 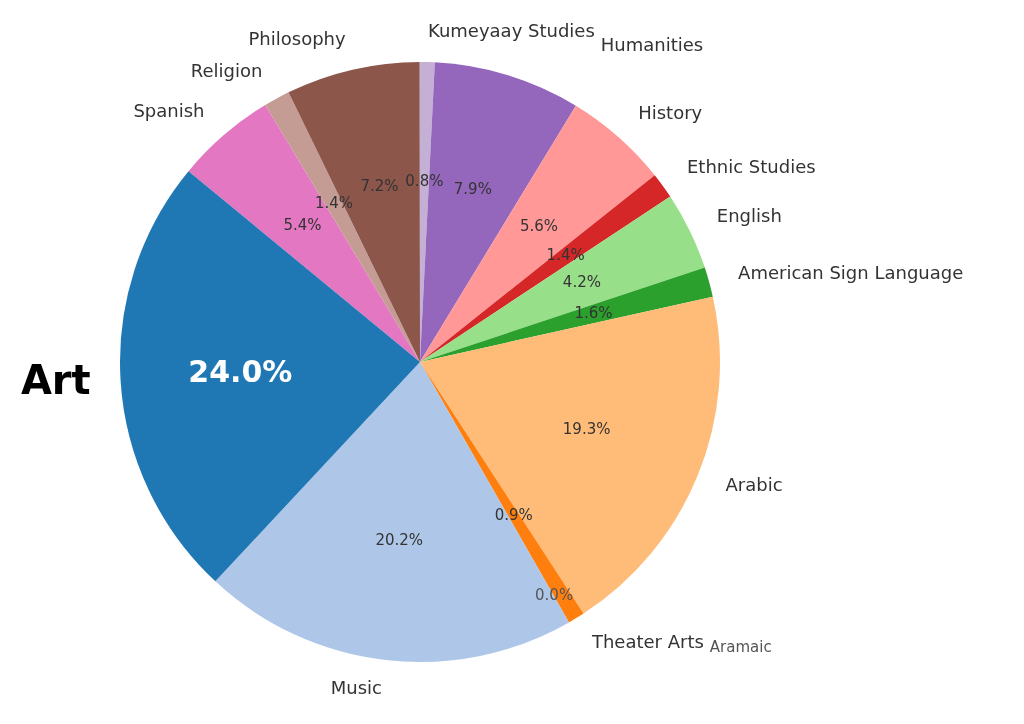 What do you see at coordinates (334, 202) in the screenshot?
I see `data-label: 1.4%` at bounding box center [334, 202].